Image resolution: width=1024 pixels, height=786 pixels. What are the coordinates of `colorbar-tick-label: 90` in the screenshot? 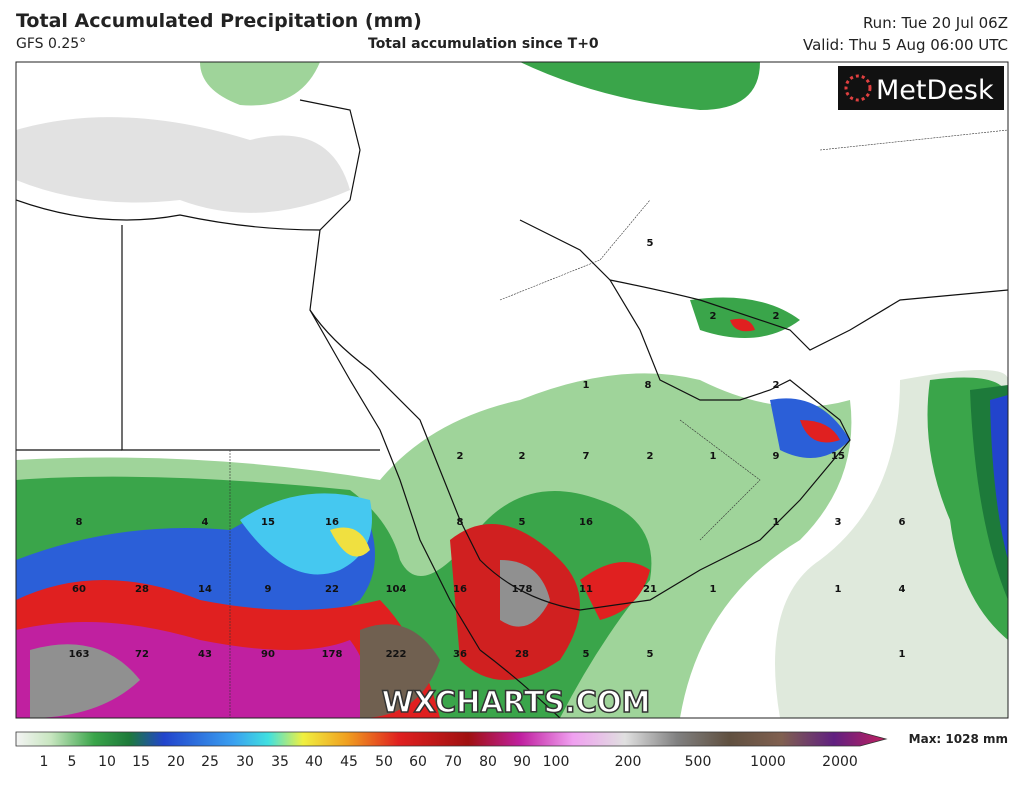 It's located at (522, 762).